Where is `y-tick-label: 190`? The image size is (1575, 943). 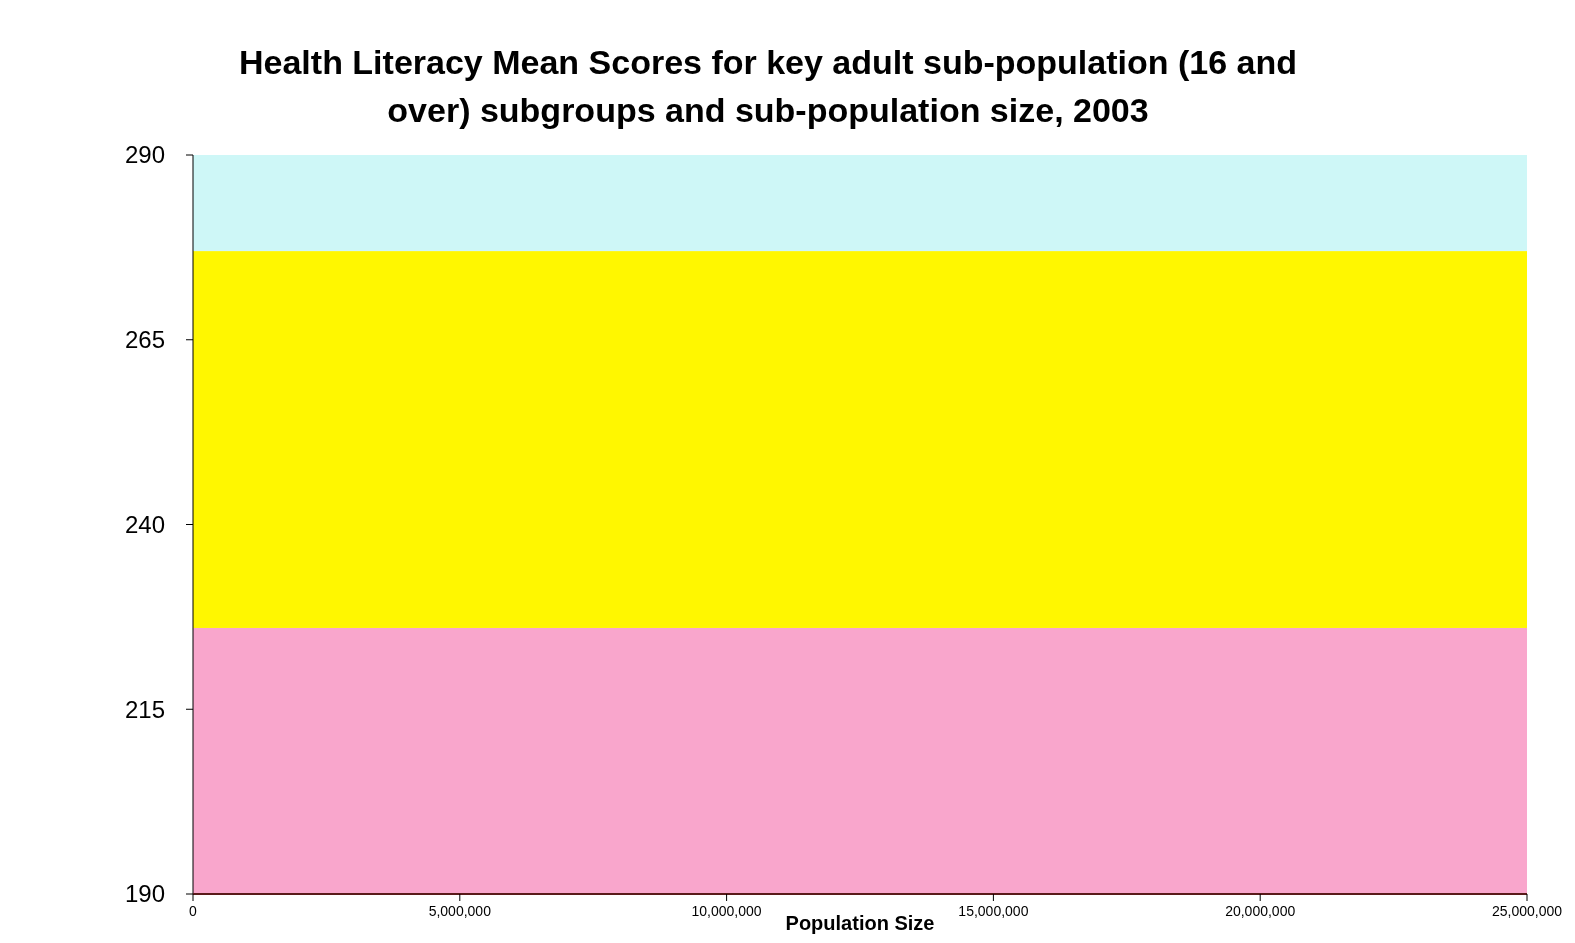
y-tick-label: 190 is located at coordinates (144, 894).